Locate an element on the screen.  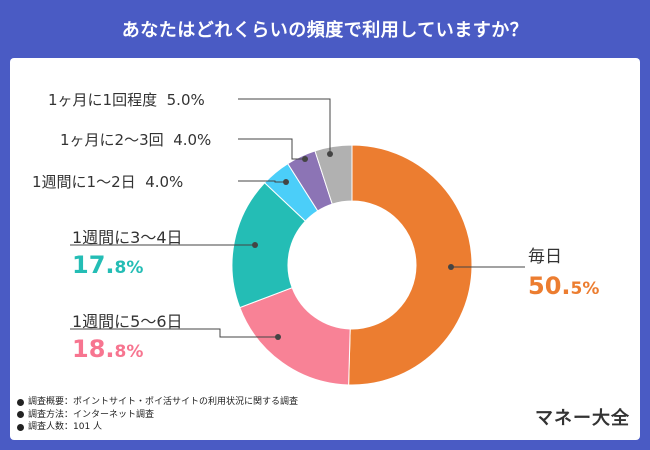
label-daily: 毎日 is located at coordinates (545, 257).